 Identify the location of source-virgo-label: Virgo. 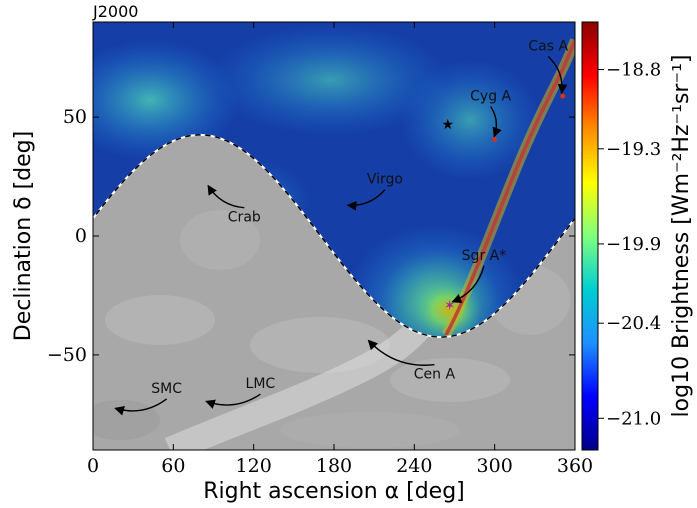
(385, 180).